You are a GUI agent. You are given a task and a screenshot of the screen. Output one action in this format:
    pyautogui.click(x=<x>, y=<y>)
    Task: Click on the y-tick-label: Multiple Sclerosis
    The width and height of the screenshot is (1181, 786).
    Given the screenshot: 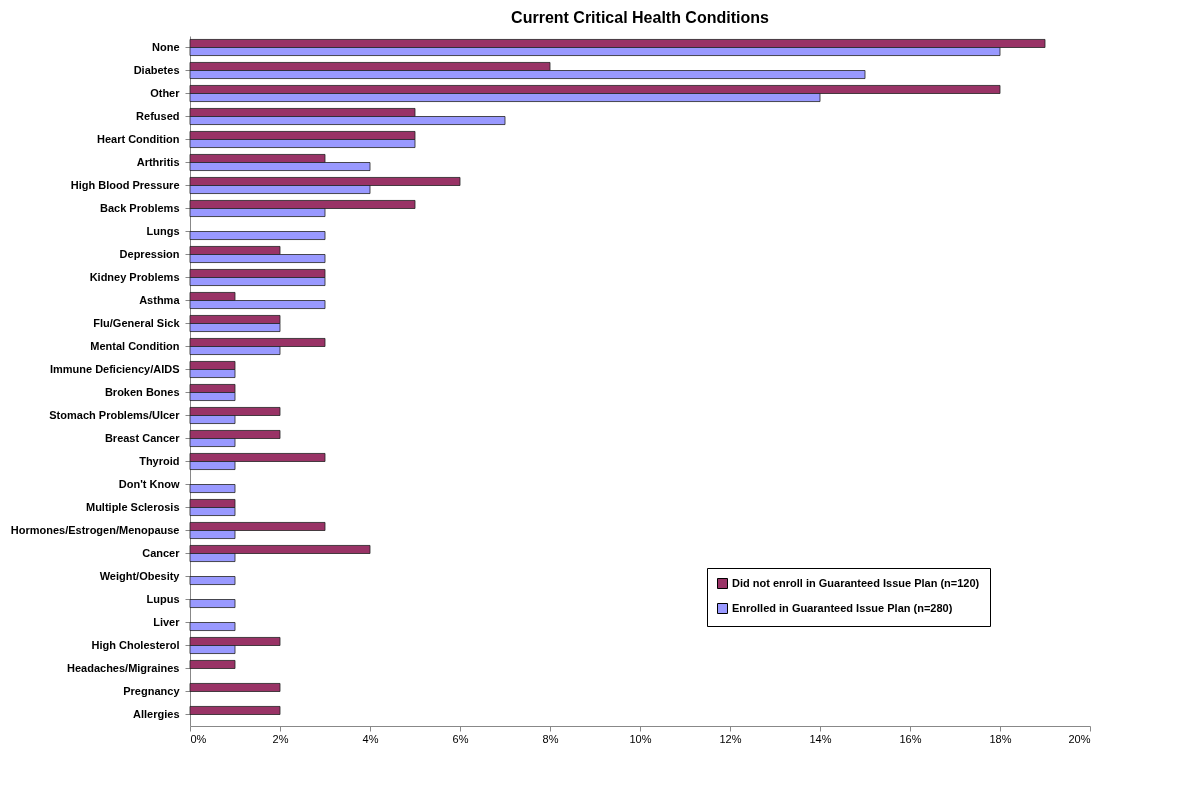 What is the action you would take?
    pyautogui.click(x=132, y=506)
    